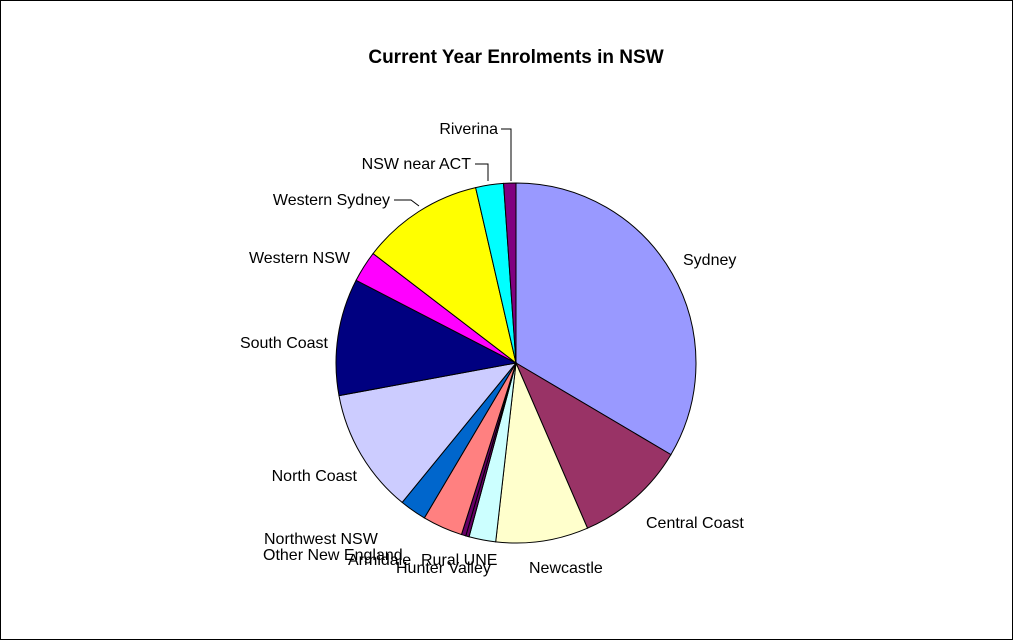  I want to click on label-leaders, so click(453, 167).